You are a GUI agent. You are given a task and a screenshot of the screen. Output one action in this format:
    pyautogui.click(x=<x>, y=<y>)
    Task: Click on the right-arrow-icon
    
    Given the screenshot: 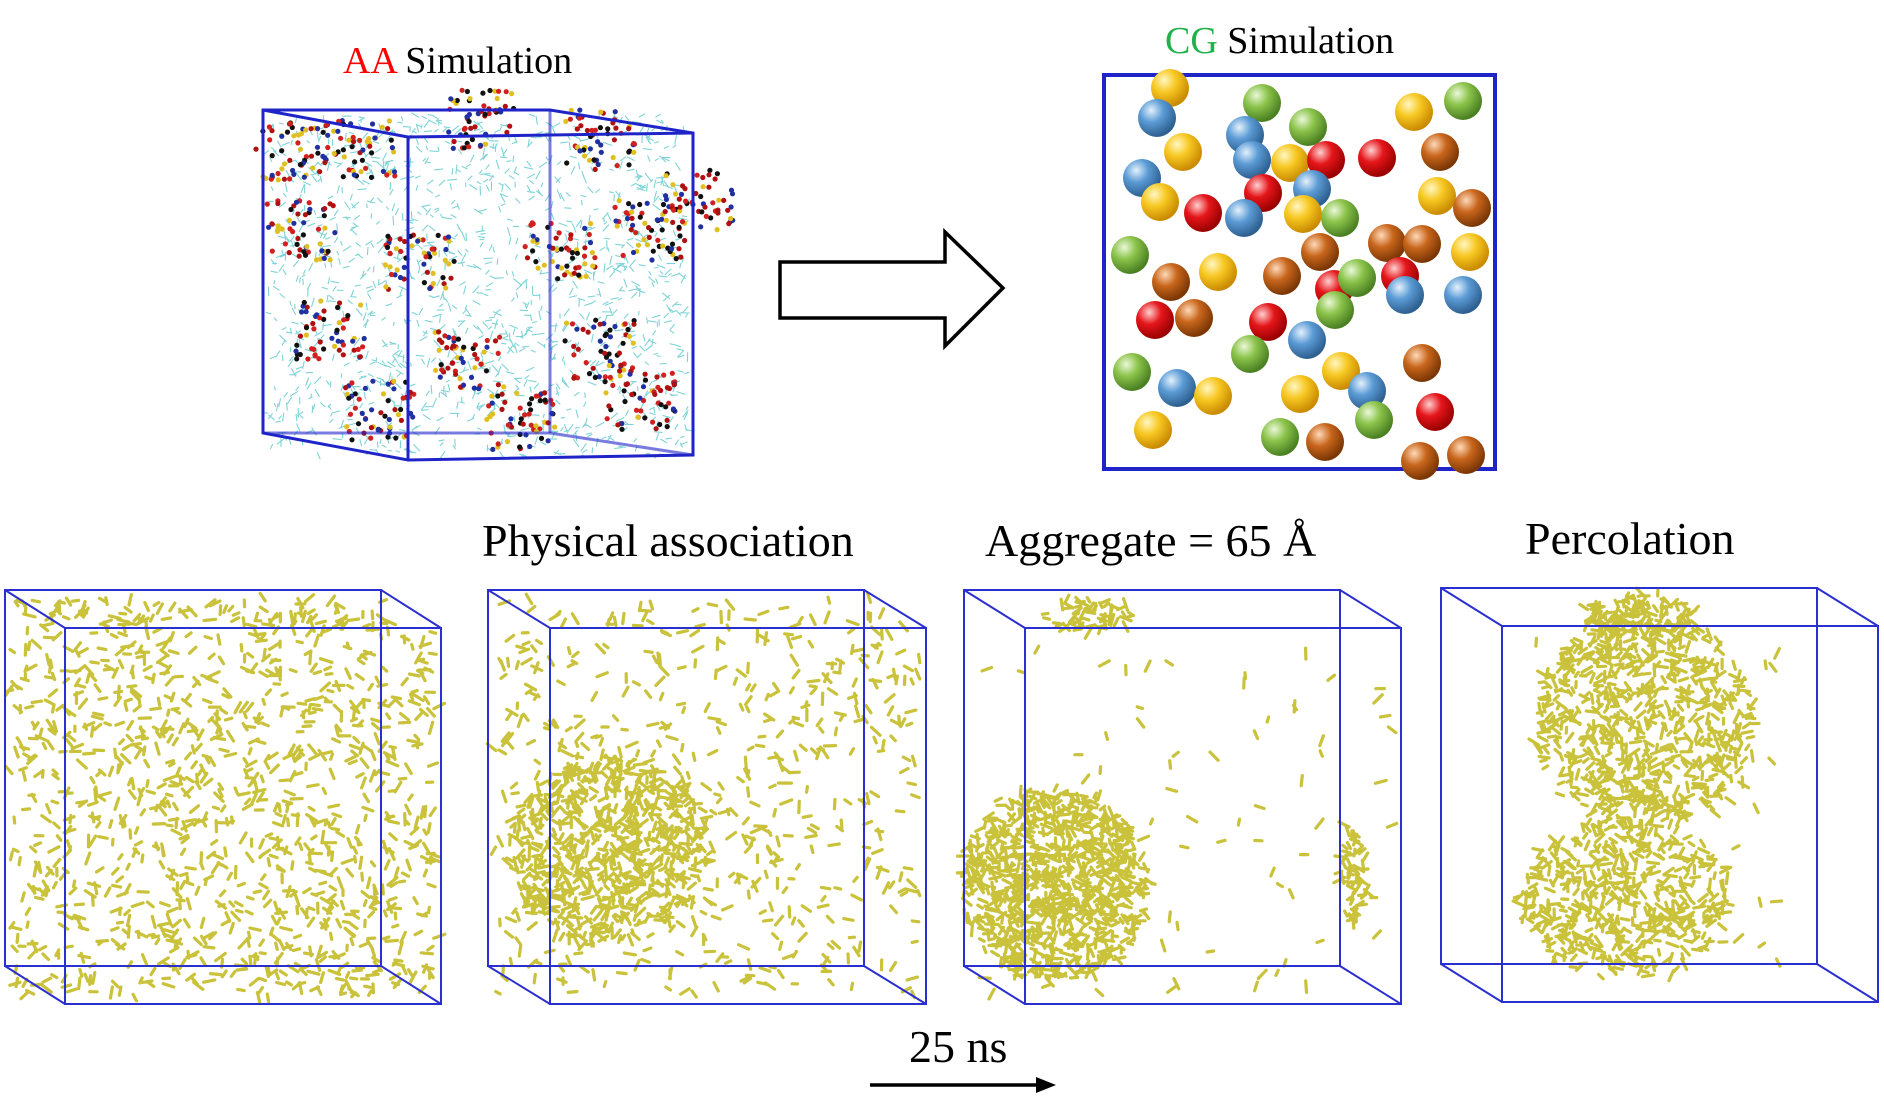 What is the action you would take?
    pyautogui.click(x=963, y=1085)
    